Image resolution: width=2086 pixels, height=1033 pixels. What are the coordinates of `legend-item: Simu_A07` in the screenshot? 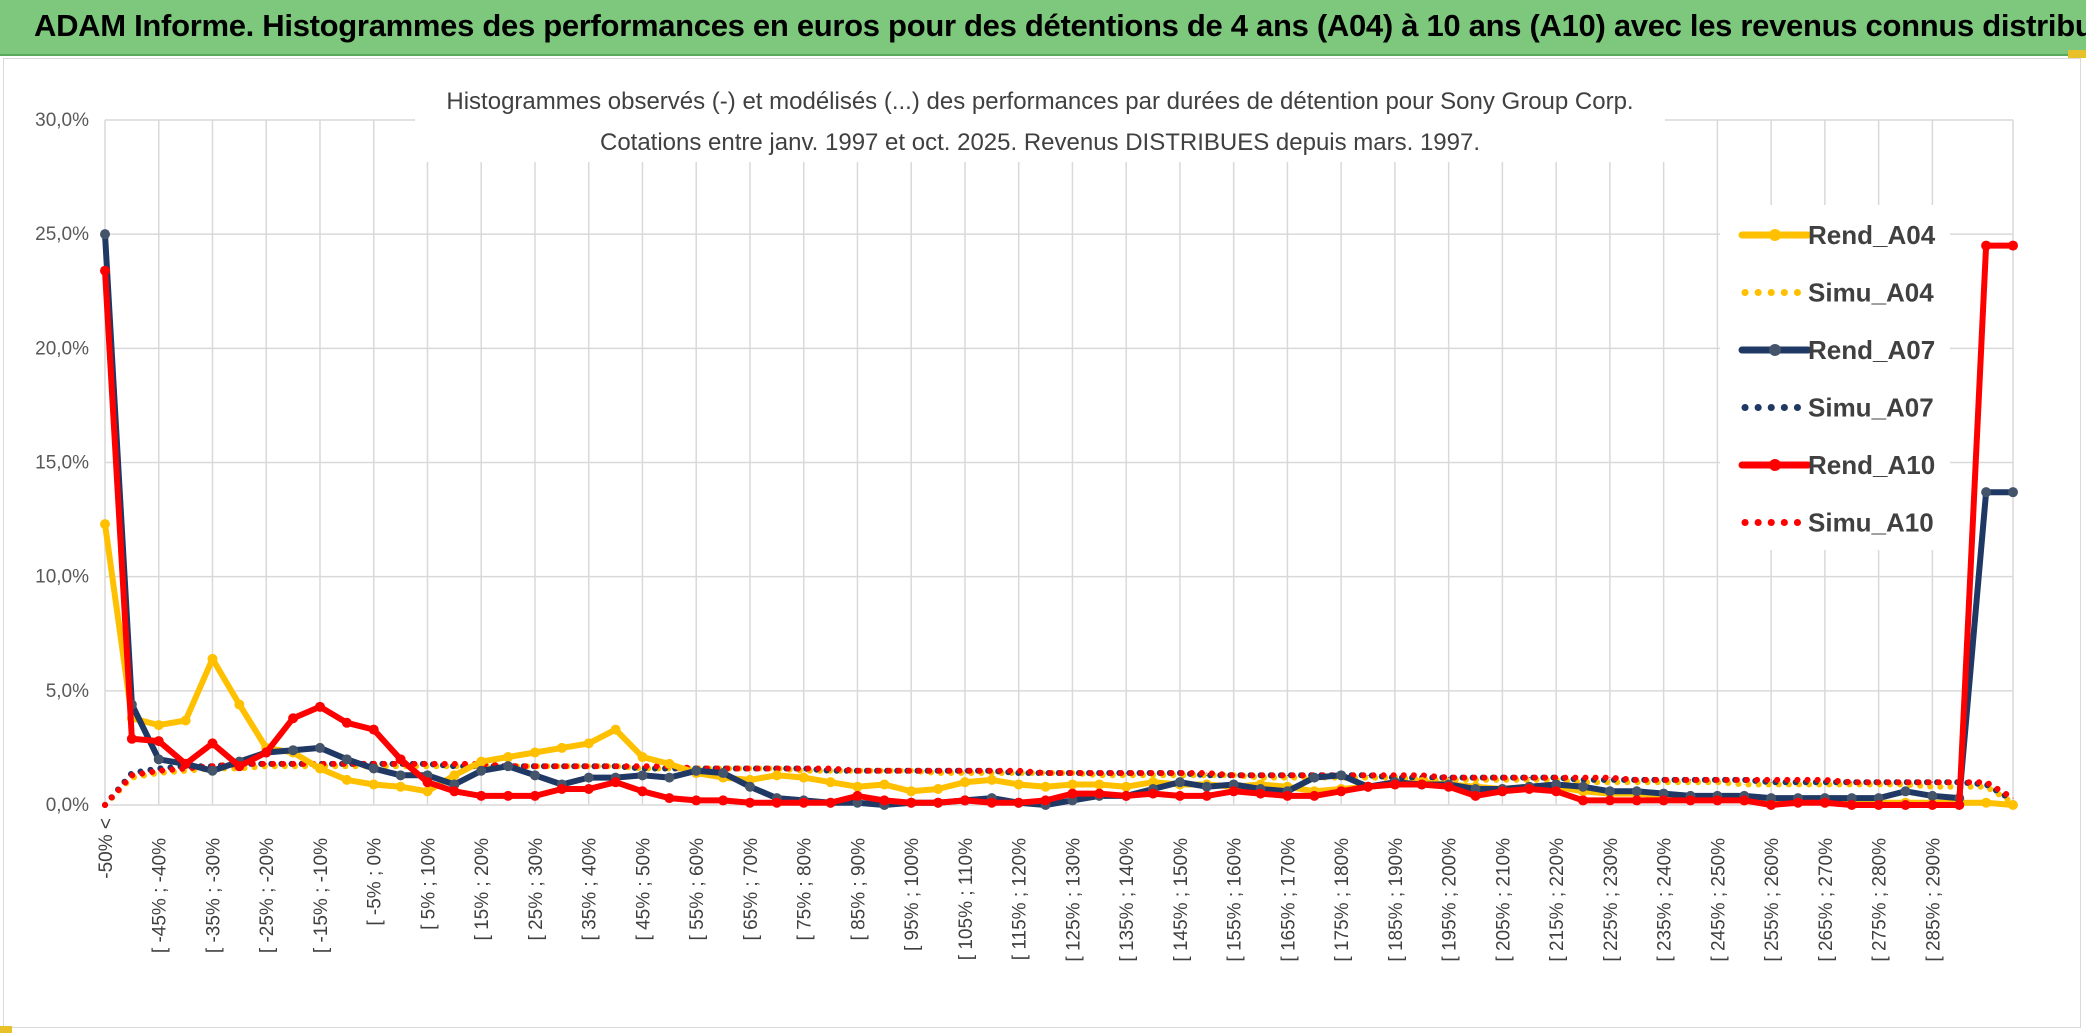 It's located at (1837, 408).